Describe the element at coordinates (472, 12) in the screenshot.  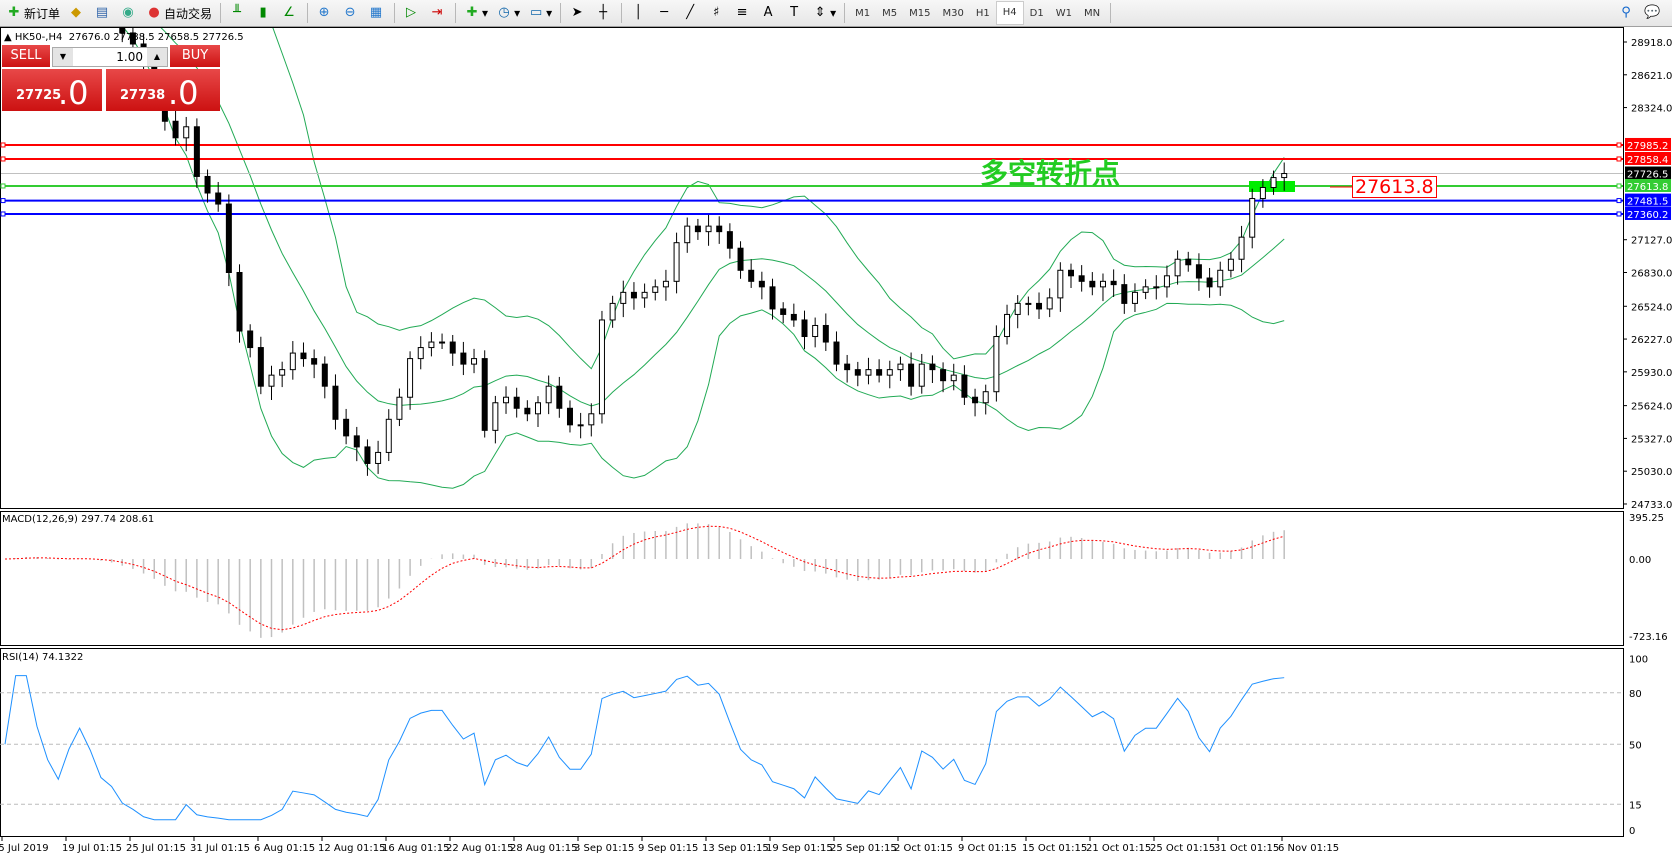
I see `indicators-icon: ✚` at that location.